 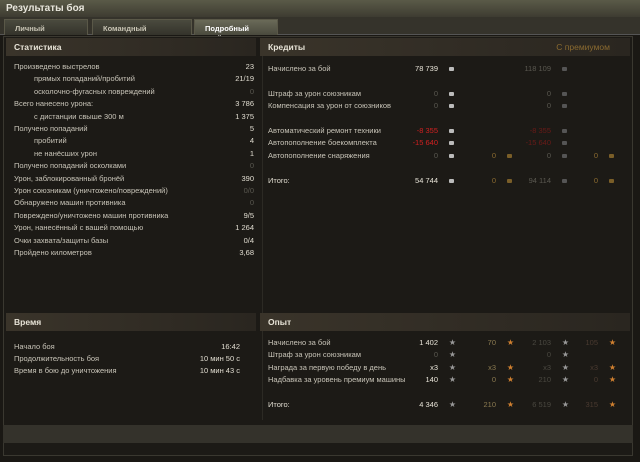 I want to click on experience-value: 140, so click(x=431, y=379).